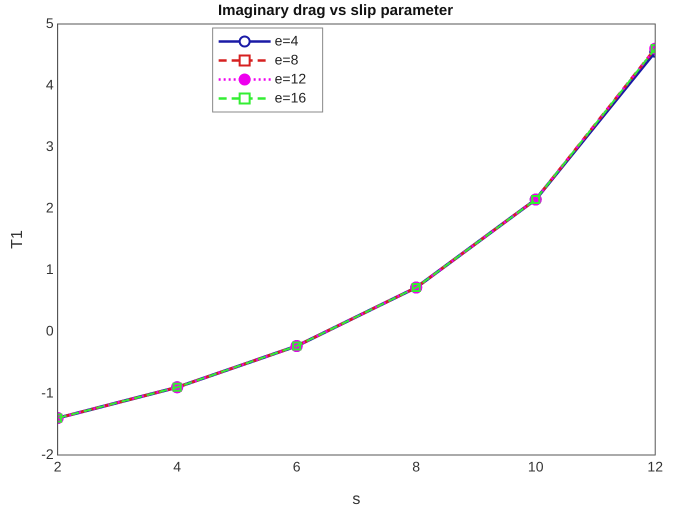 This screenshot has height=513, width=673. I want to click on y-tick-label: 2, so click(50, 208).